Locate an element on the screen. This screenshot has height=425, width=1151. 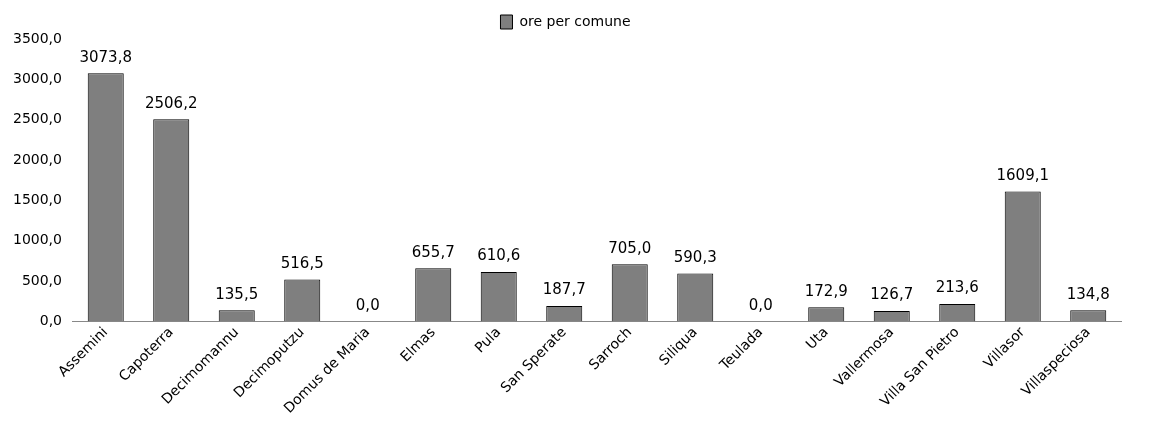
data-label: 172,9 is located at coordinates (826, 290).